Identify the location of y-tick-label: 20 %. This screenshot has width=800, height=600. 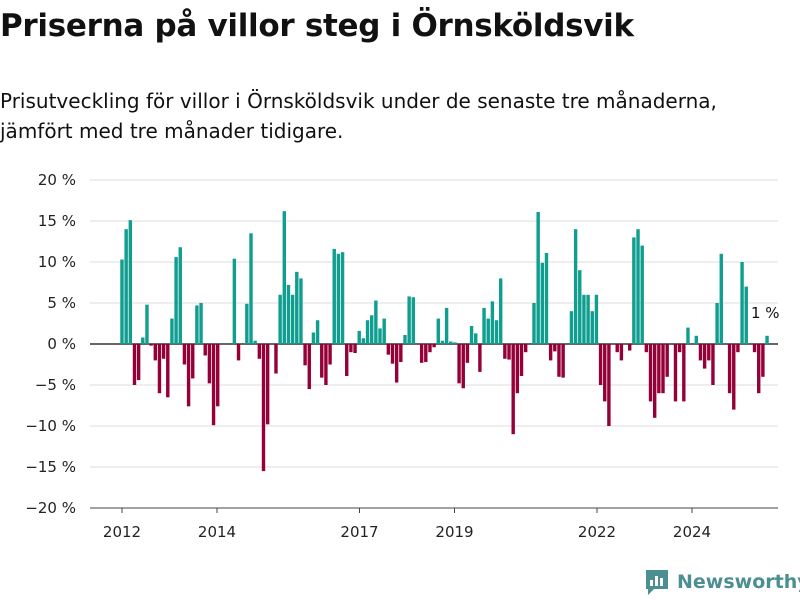
(57, 180).